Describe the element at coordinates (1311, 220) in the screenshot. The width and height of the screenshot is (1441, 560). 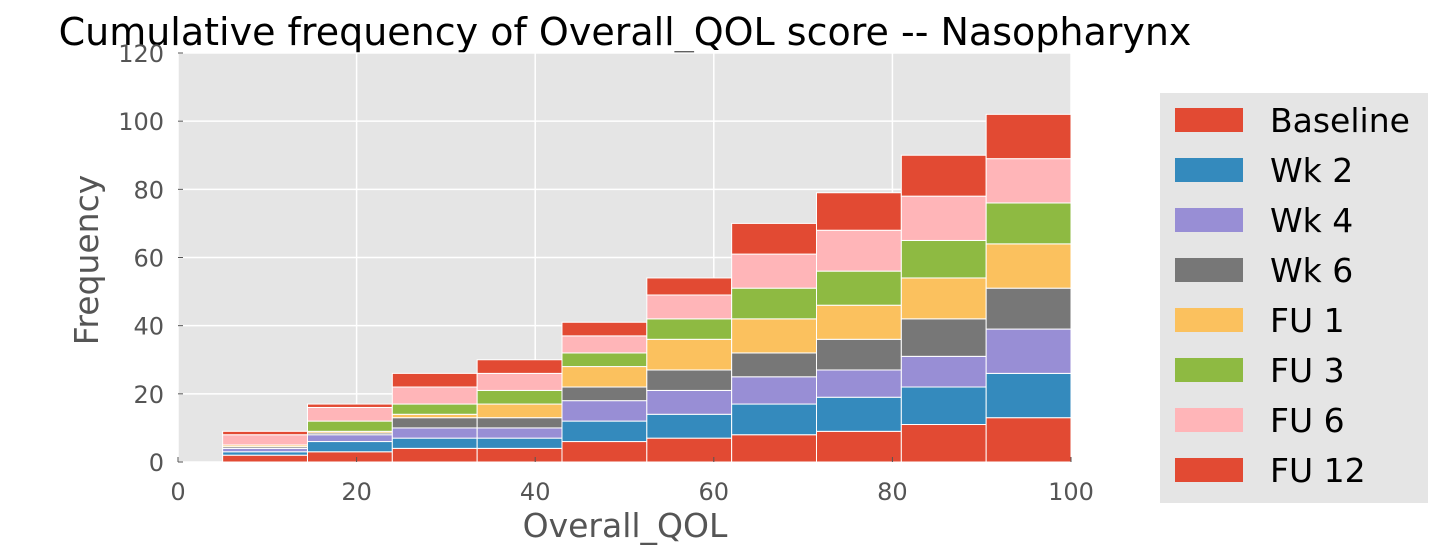
I see `legend-label: Wk 4` at that location.